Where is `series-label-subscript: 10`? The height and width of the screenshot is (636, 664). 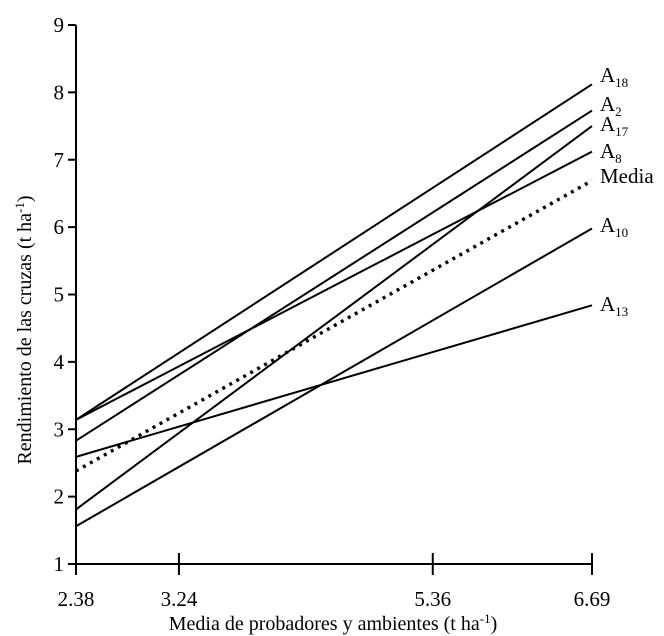
series-label-subscript: 10 is located at coordinates (621, 232).